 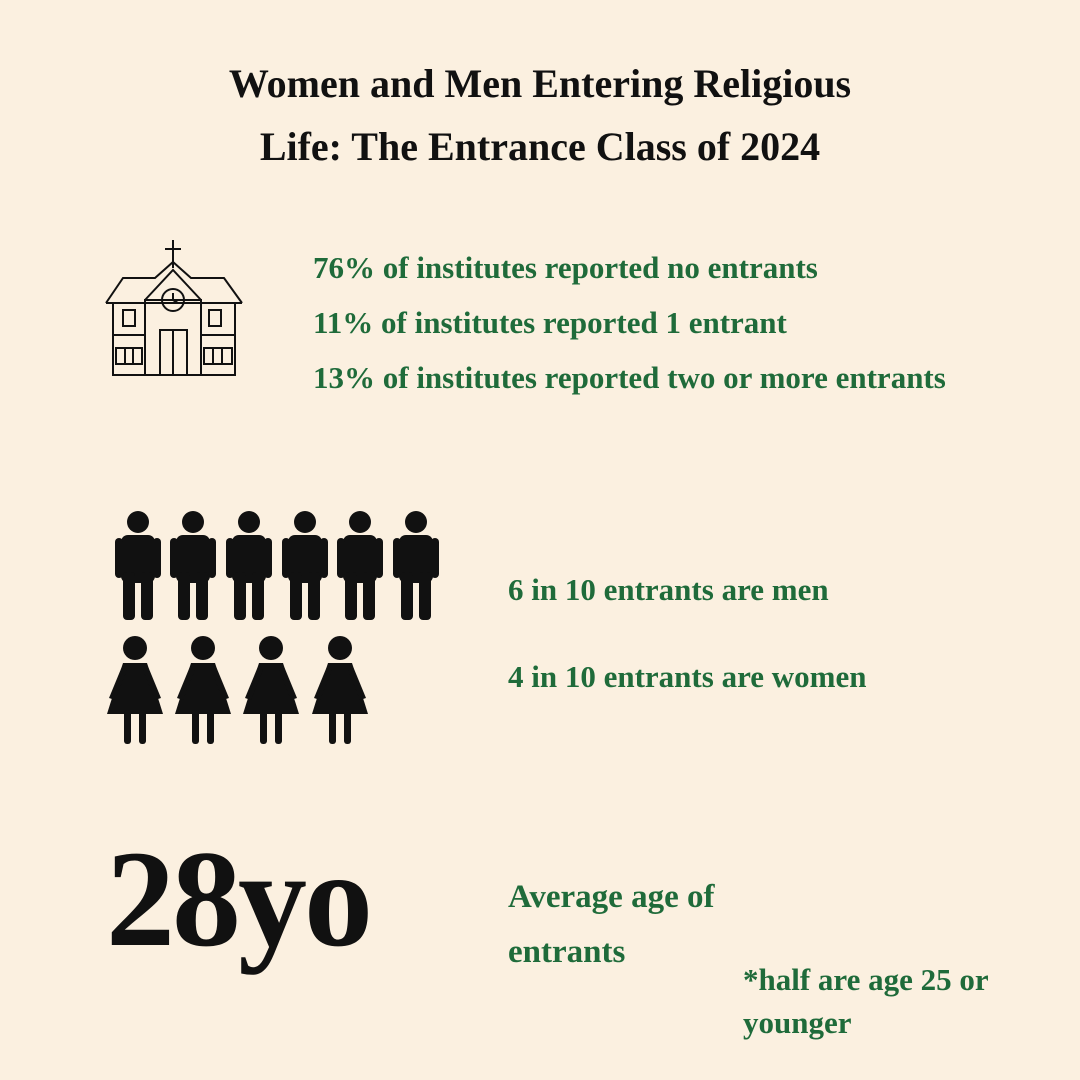 What do you see at coordinates (866, 1001) in the screenshot?
I see `age-note: *half are age 25 or younger` at bounding box center [866, 1001].